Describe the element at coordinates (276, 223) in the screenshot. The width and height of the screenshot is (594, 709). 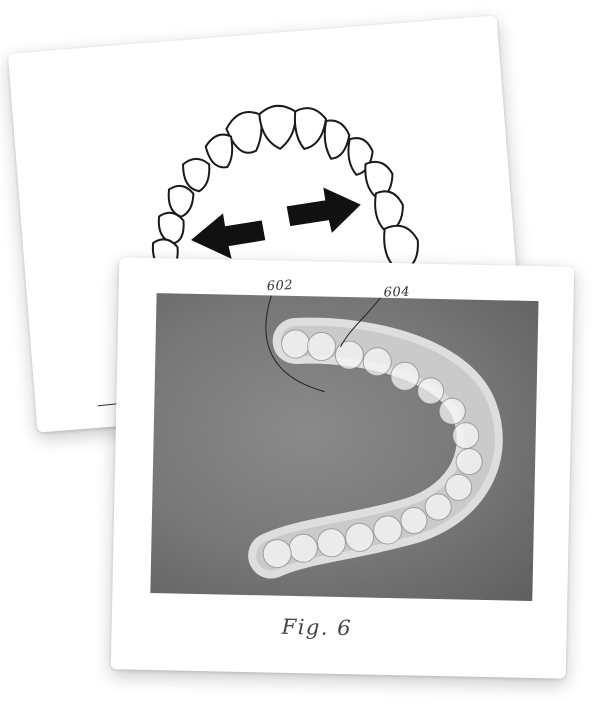
I see `double-arrow-icon` at that location.